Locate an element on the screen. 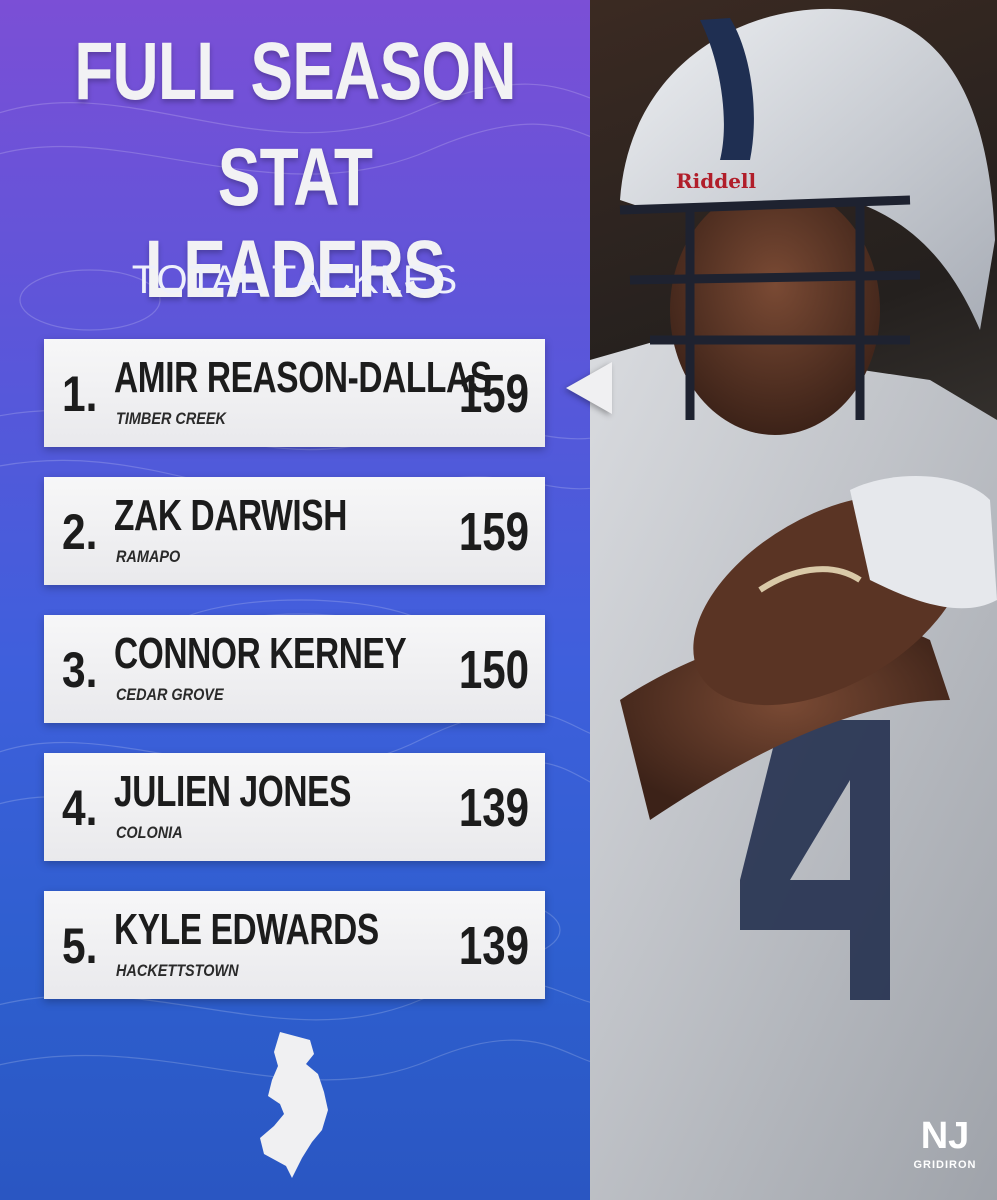 Image resolution: width=997 pixels, height=1200 pixels. leader-row-5: 5. KYLE EDWARDS HACKETTSTOWN 139 is located at coordinates (294, 945).